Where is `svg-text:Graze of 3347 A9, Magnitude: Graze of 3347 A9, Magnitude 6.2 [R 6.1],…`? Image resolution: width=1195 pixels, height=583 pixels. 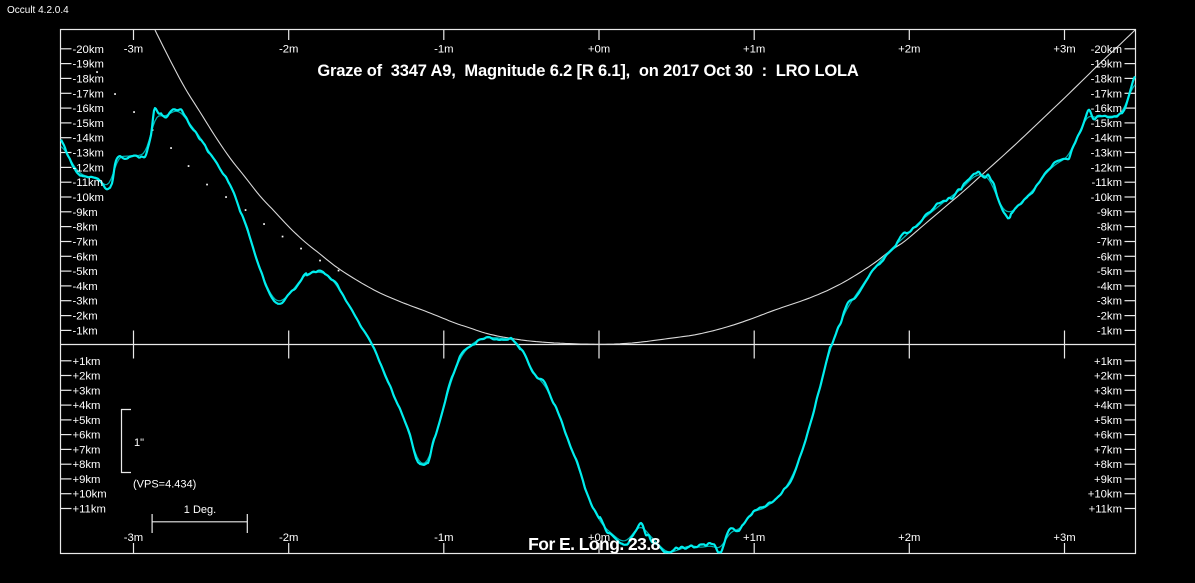
svg-text:Graze of 3347 A9, Magnitude: Graze of 3347 A9, Magnitude 6.2 [R 6.1],… is located at coordinates (588, 71).